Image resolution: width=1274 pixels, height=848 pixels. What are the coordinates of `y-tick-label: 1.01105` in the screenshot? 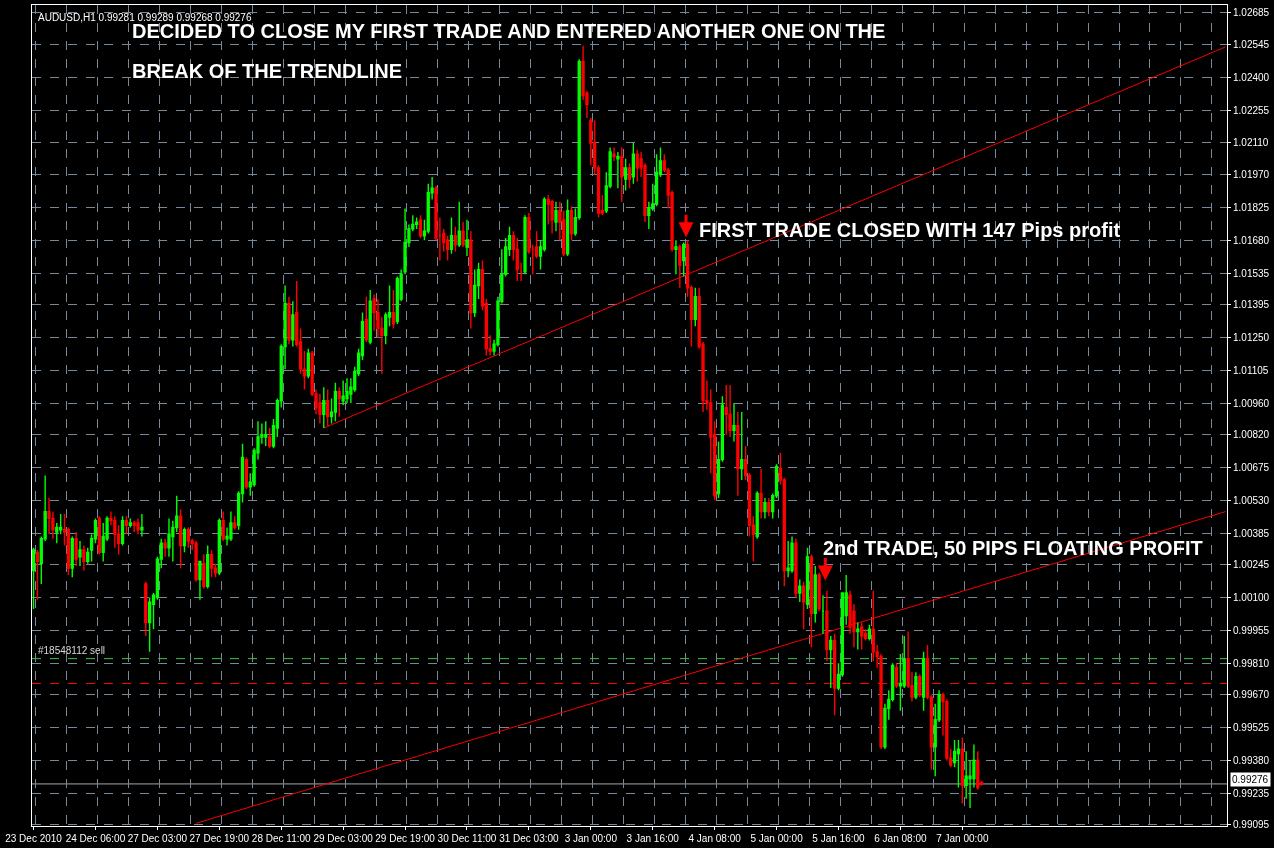 It's located at (1251, 370).